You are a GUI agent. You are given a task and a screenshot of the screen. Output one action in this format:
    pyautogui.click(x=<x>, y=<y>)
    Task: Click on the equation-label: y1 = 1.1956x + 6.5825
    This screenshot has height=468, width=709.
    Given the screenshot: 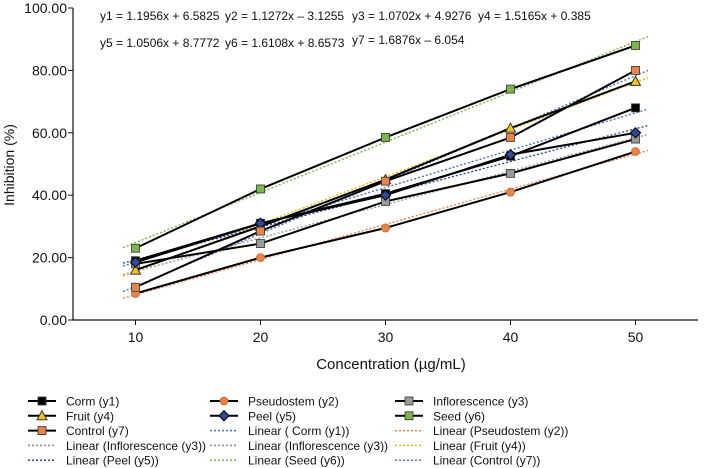 What is the action you would take?
    pyautogui.click(x=160, y=16)
    